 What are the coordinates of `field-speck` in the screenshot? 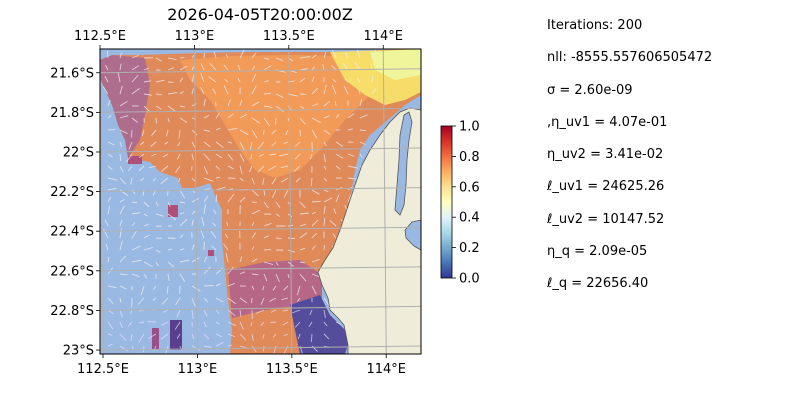 It's located at (135, 160).